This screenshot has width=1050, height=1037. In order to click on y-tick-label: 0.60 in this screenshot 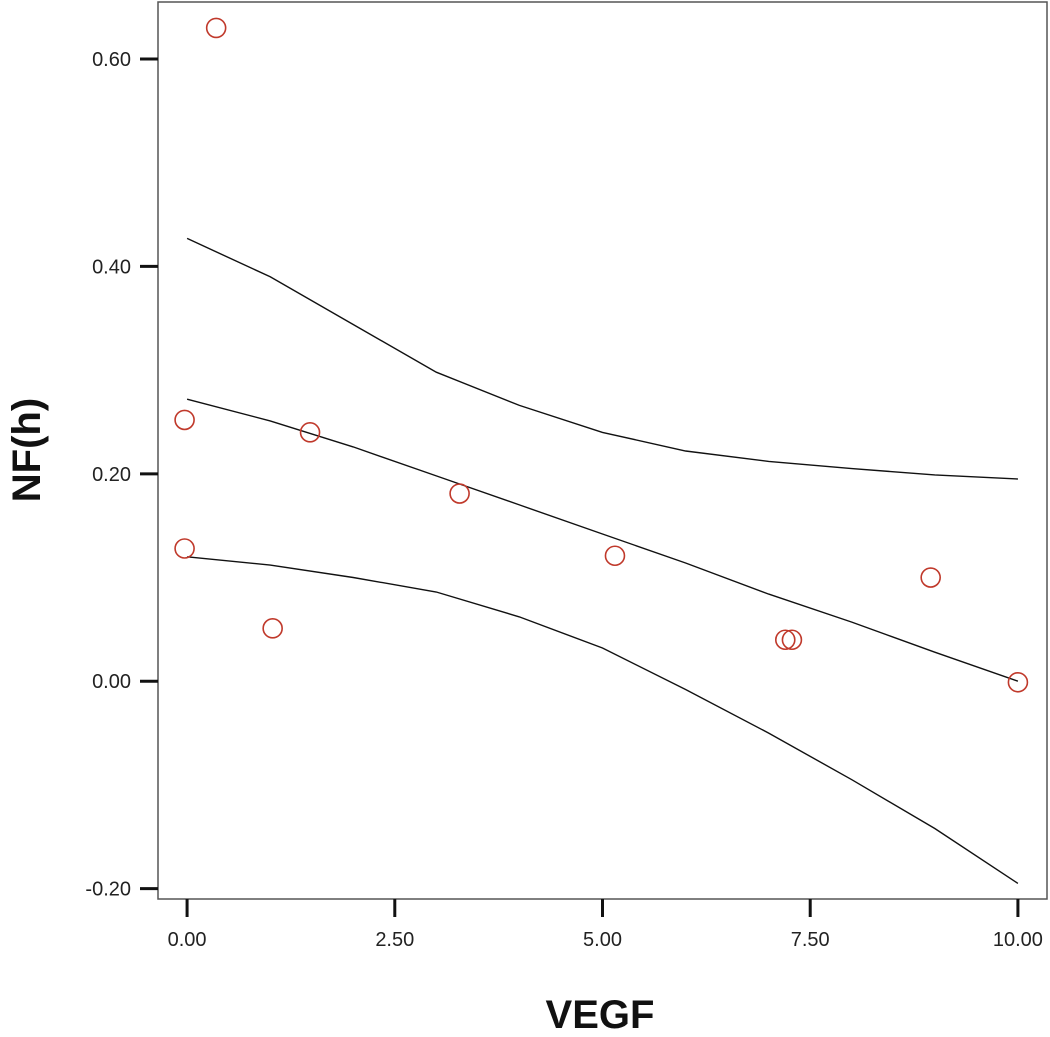, I will do `click(111, 60)`.